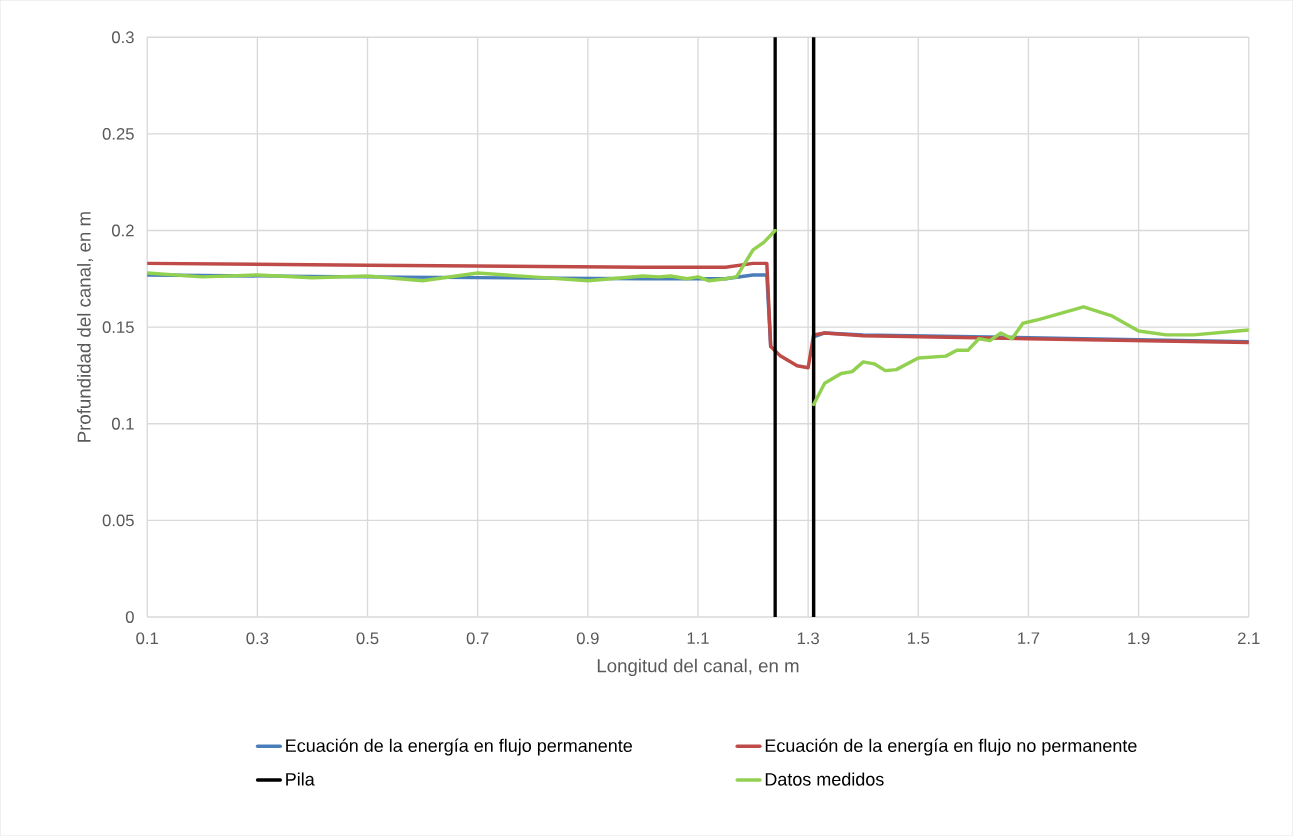 Image resolution: width=1293 pixels, height=836 pixels. Describe the element at coordinates (459, 747) in the screenshot. I see `legend-label: Ecuación de la energía en flujo permanente` at that location.